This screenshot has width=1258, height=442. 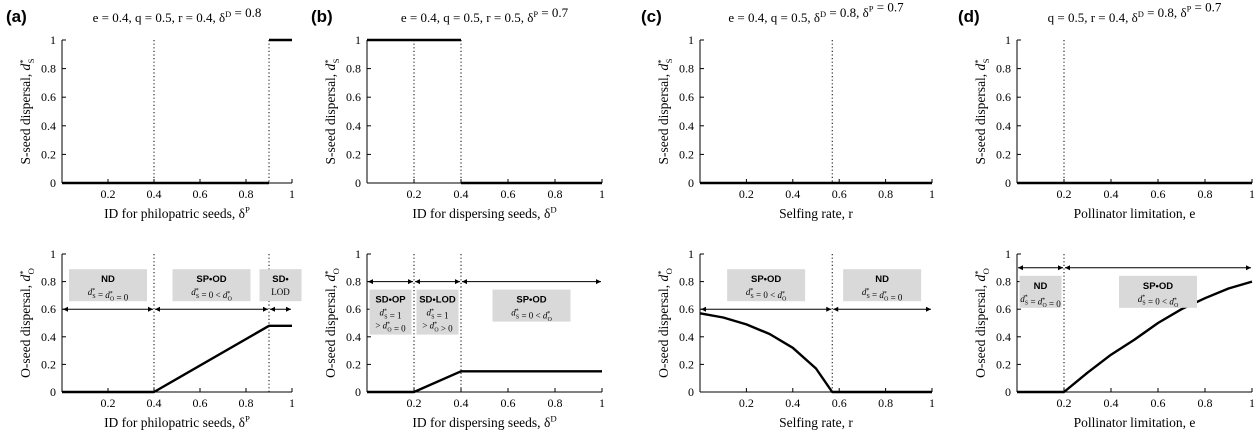 What do you see at coordinates (390, 300) in the screenshot?
I see `region-label: SD•OP` at bounding box center [390, 300].